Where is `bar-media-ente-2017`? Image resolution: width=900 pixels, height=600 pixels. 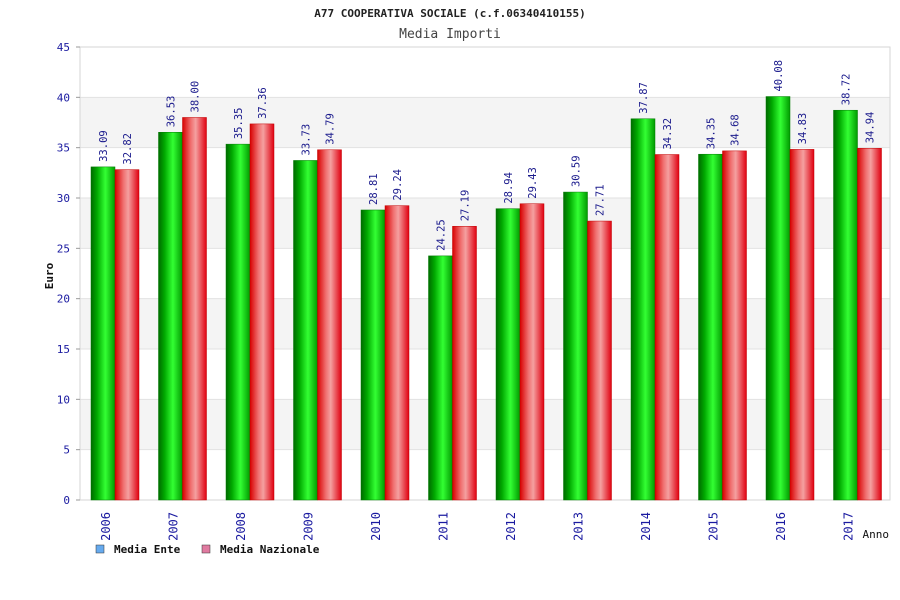
bar-media-ente-2017 is located at coordinates (845, 305).